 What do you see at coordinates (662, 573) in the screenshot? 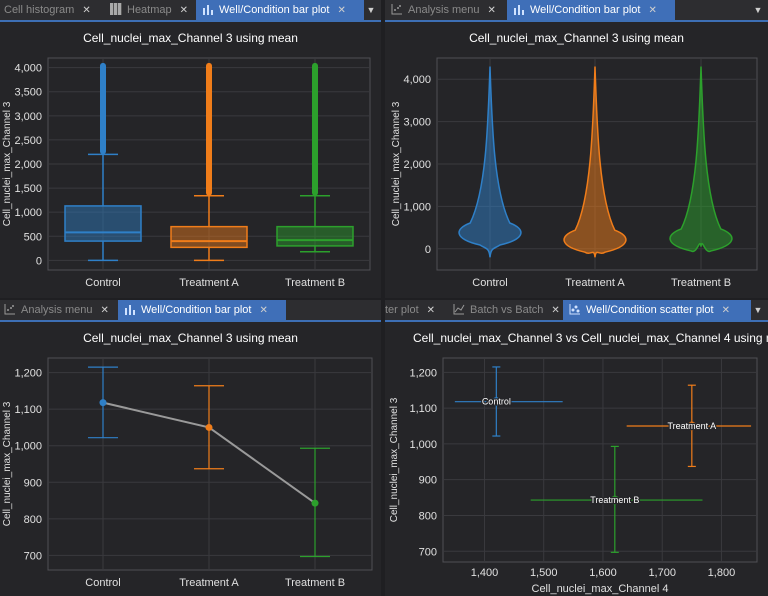
I see `x-tick-label: 1,700` at bounding box center [662, 573].